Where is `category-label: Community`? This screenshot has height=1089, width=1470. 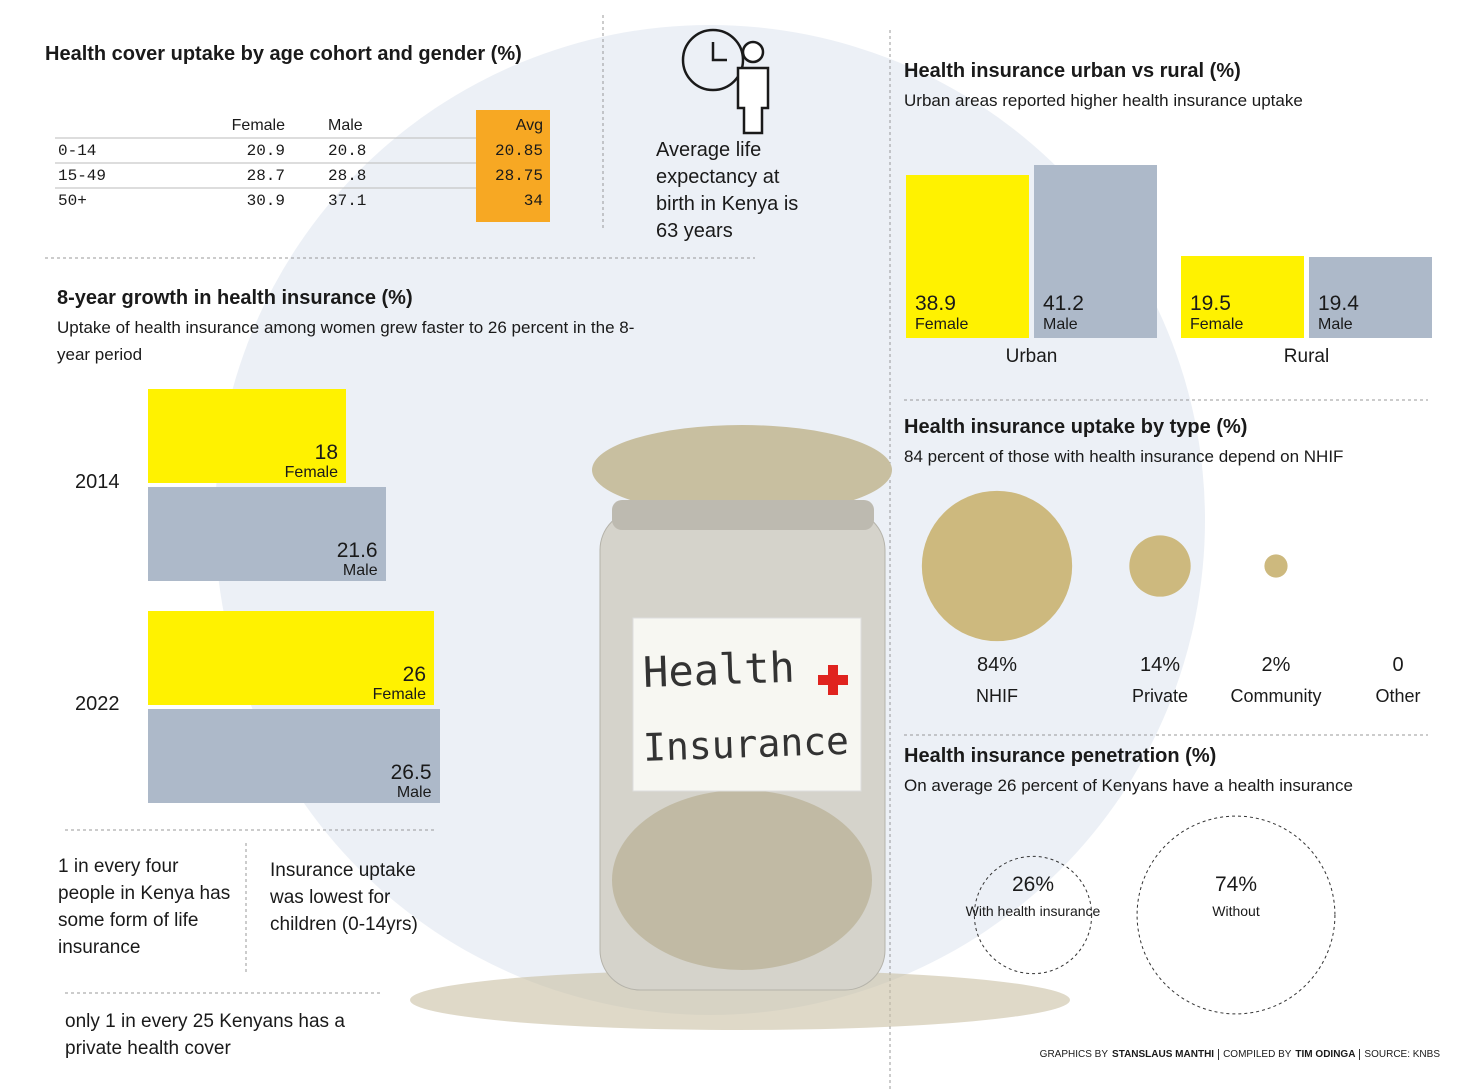 category-label: Community is located at coordinates (1276, 696).